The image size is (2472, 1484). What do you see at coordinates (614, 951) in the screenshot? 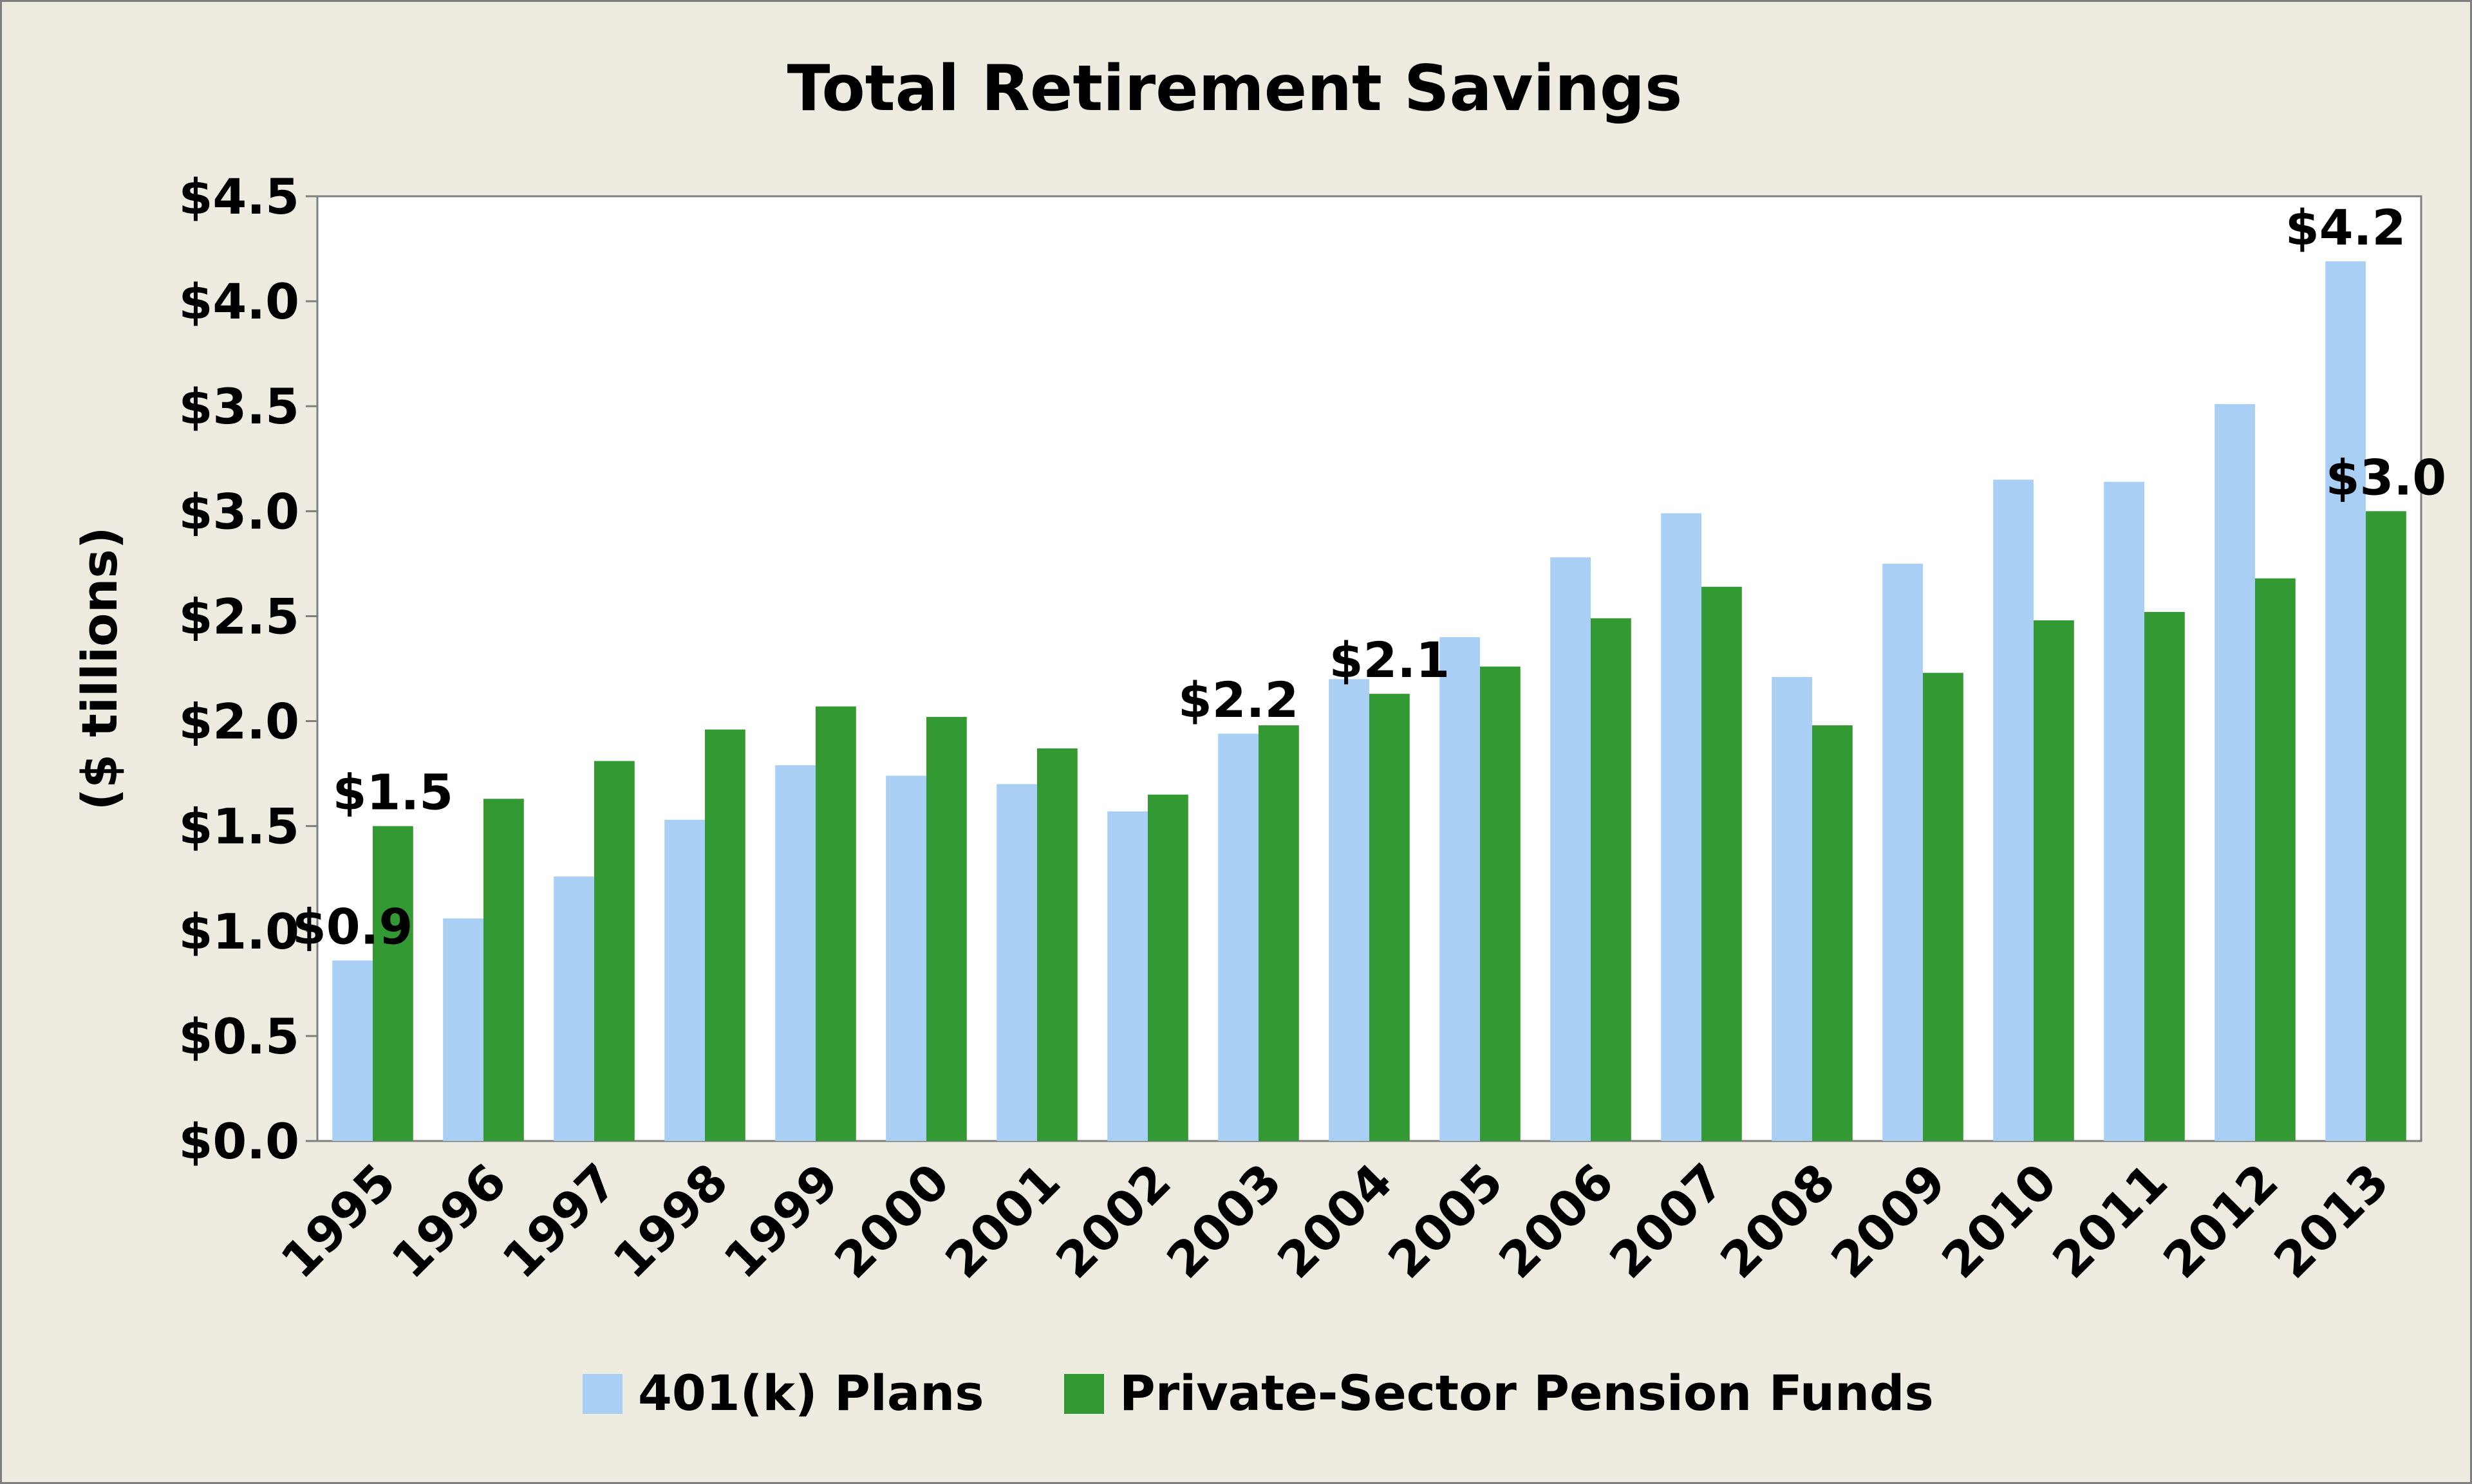
I see `bar-pension-1997` at bounding box center [614, 951].